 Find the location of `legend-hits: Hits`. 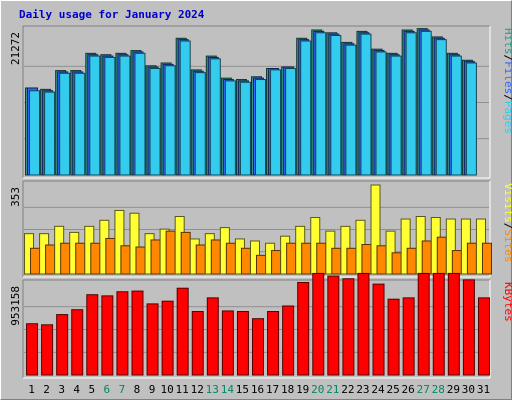

legend-hits: Hits is located at coordinates (507, 41).